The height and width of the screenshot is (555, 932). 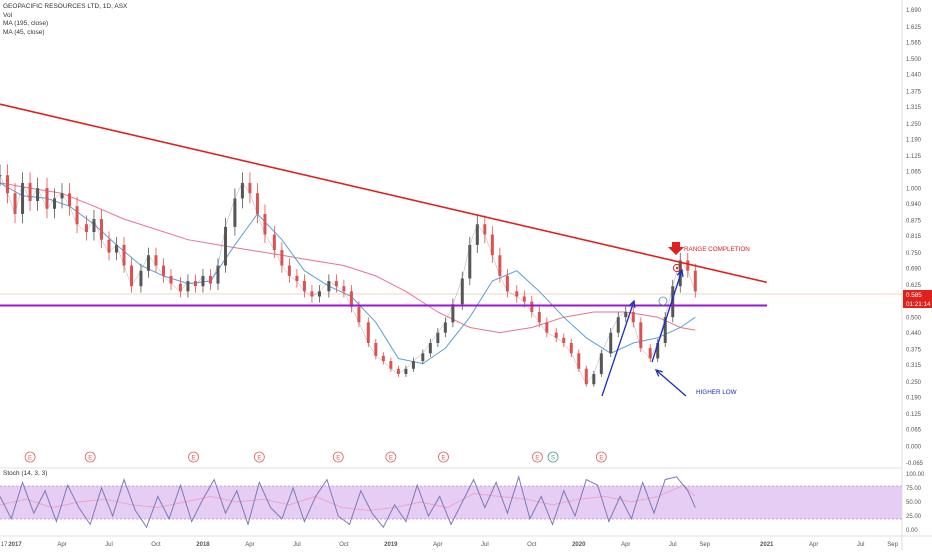 I want to click on last-price-tag, so click(x=917, y=294).